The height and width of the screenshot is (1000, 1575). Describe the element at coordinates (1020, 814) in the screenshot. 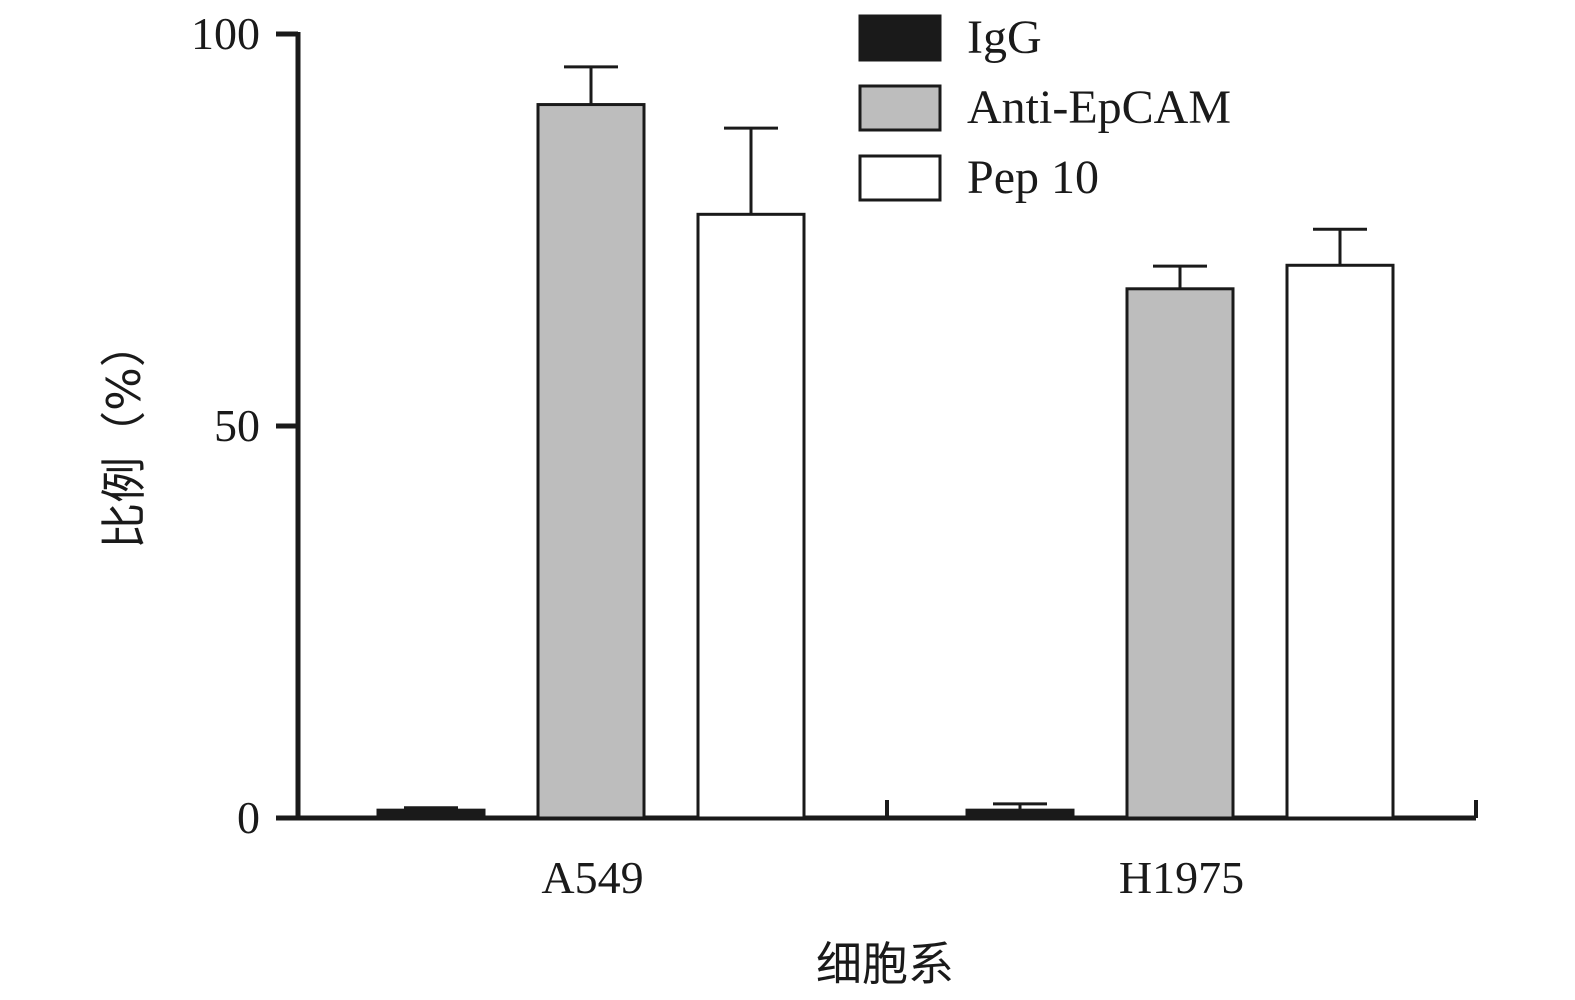

I see `bar-h1975-igg` at that location.